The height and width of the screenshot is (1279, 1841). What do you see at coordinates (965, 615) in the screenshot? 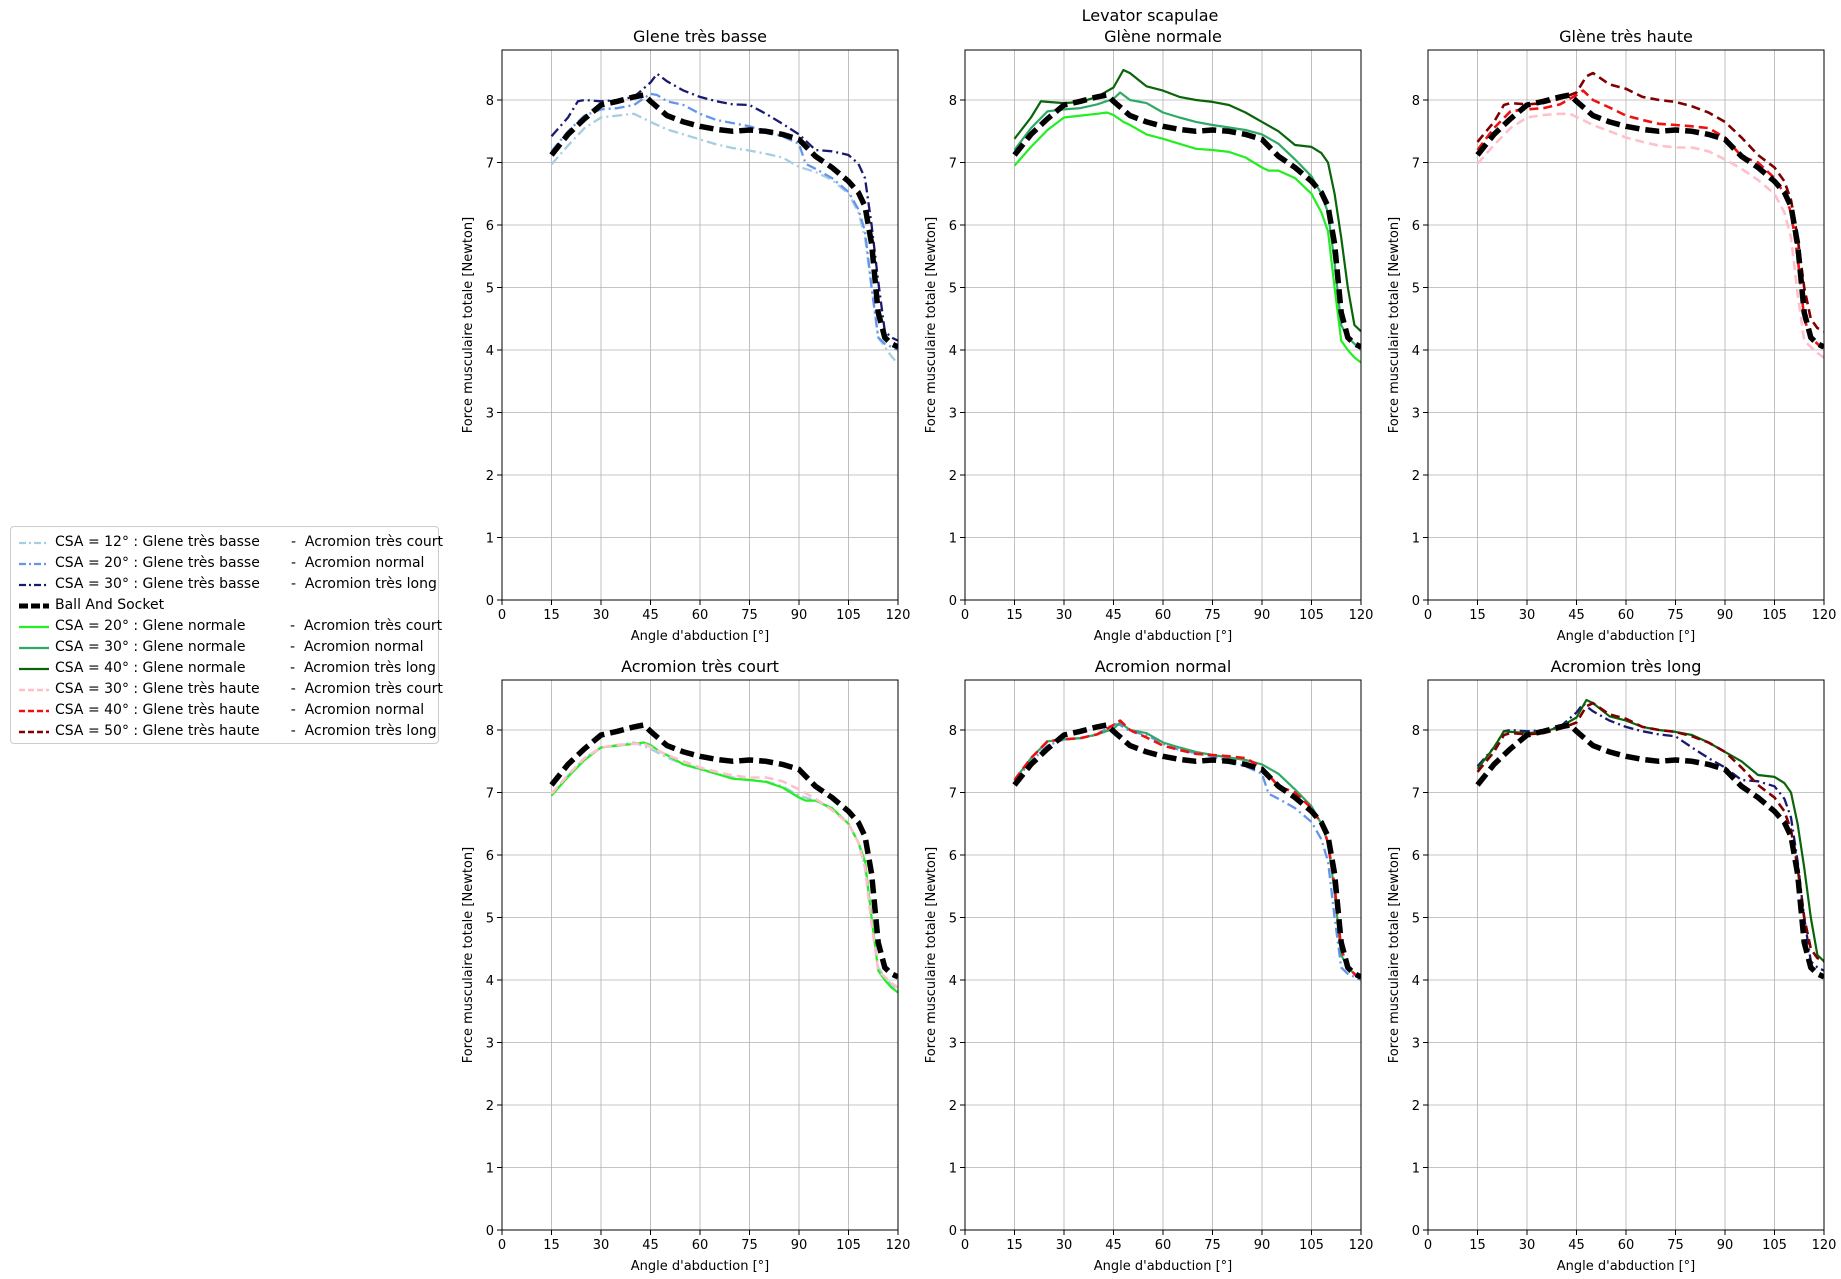
I see `x-tick-label: 0` at bounding box center [965, 615].